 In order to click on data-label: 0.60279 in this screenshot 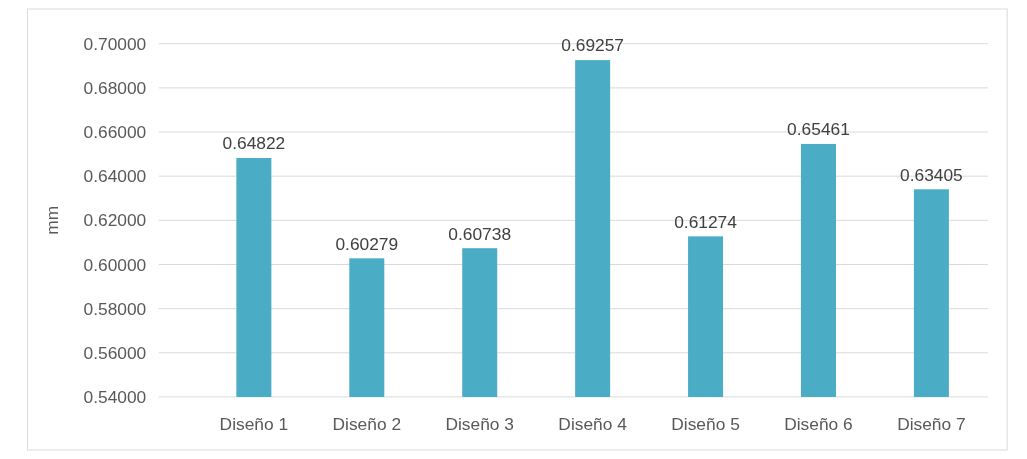, I will do `click(367, 243)`.